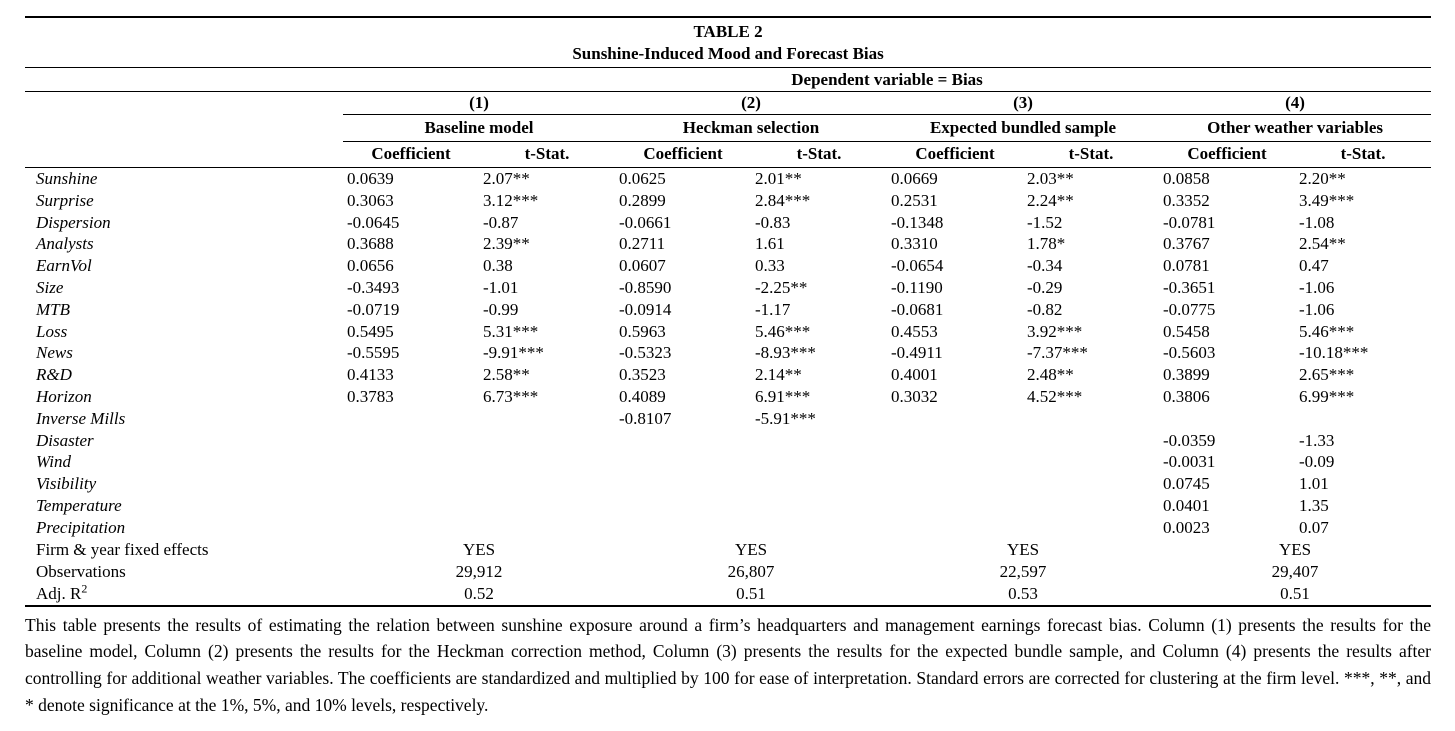  Describe the element at coordinates (1317, 309) in the screenshot. I see `t-stat-value: -1.06` at that location.